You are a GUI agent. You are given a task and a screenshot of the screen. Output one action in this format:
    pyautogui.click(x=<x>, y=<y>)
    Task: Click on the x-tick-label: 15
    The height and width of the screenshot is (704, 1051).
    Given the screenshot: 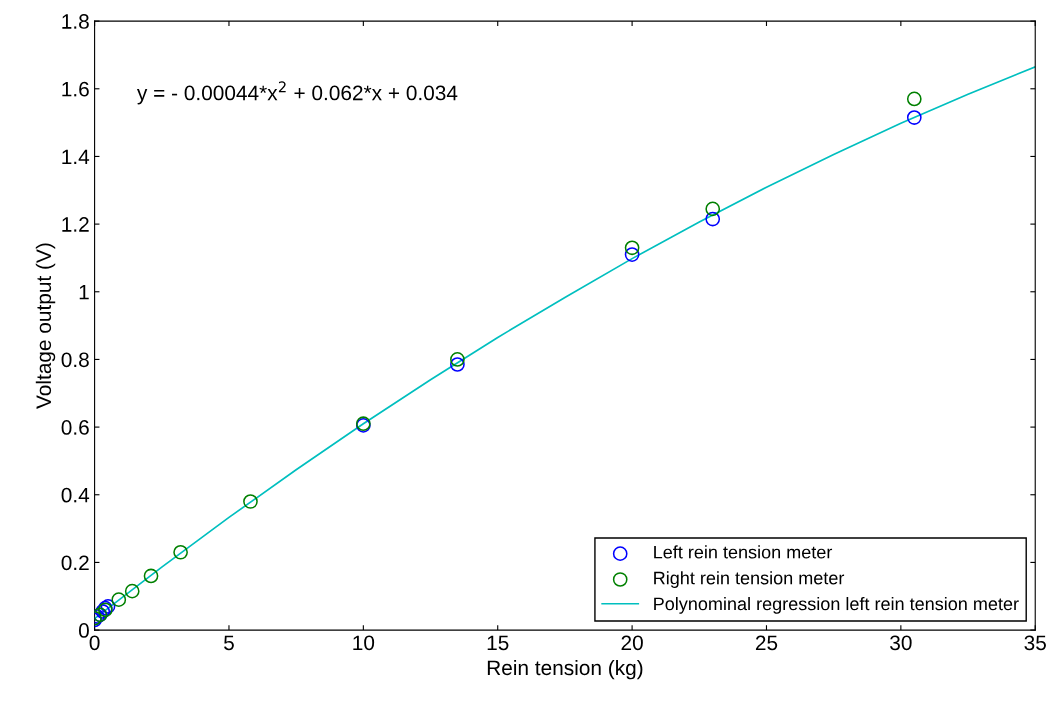 What is the action you would take?
    pyautogui.click(x=498, y=643)
    